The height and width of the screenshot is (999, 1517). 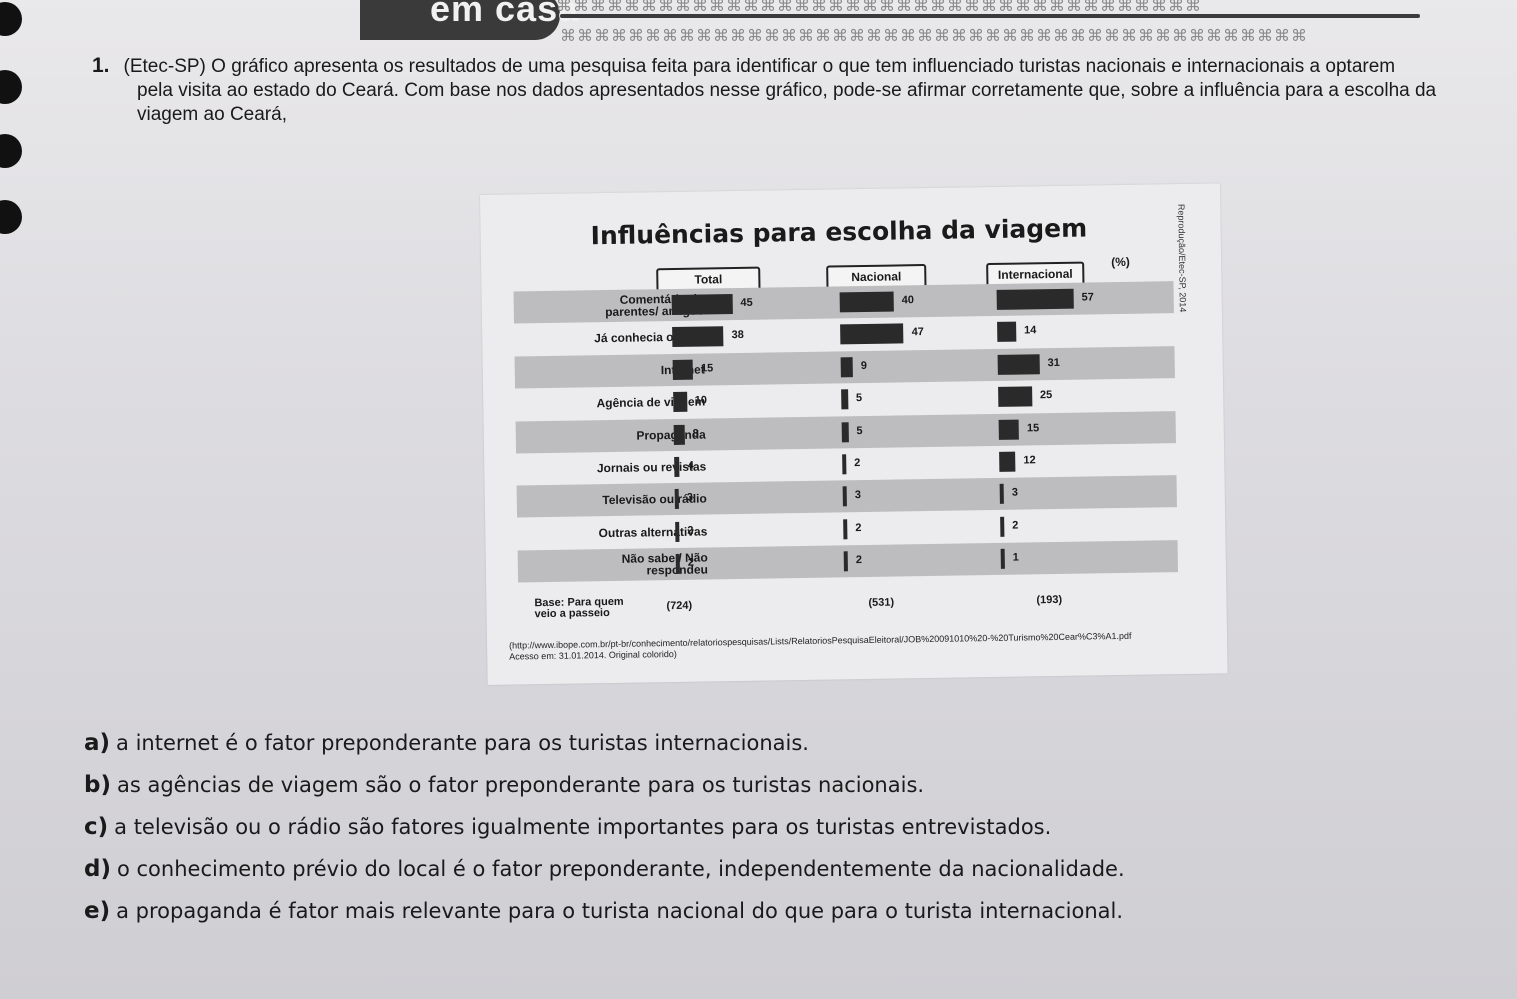 I want to click on option-letter: d), so click(x=97, y=869).